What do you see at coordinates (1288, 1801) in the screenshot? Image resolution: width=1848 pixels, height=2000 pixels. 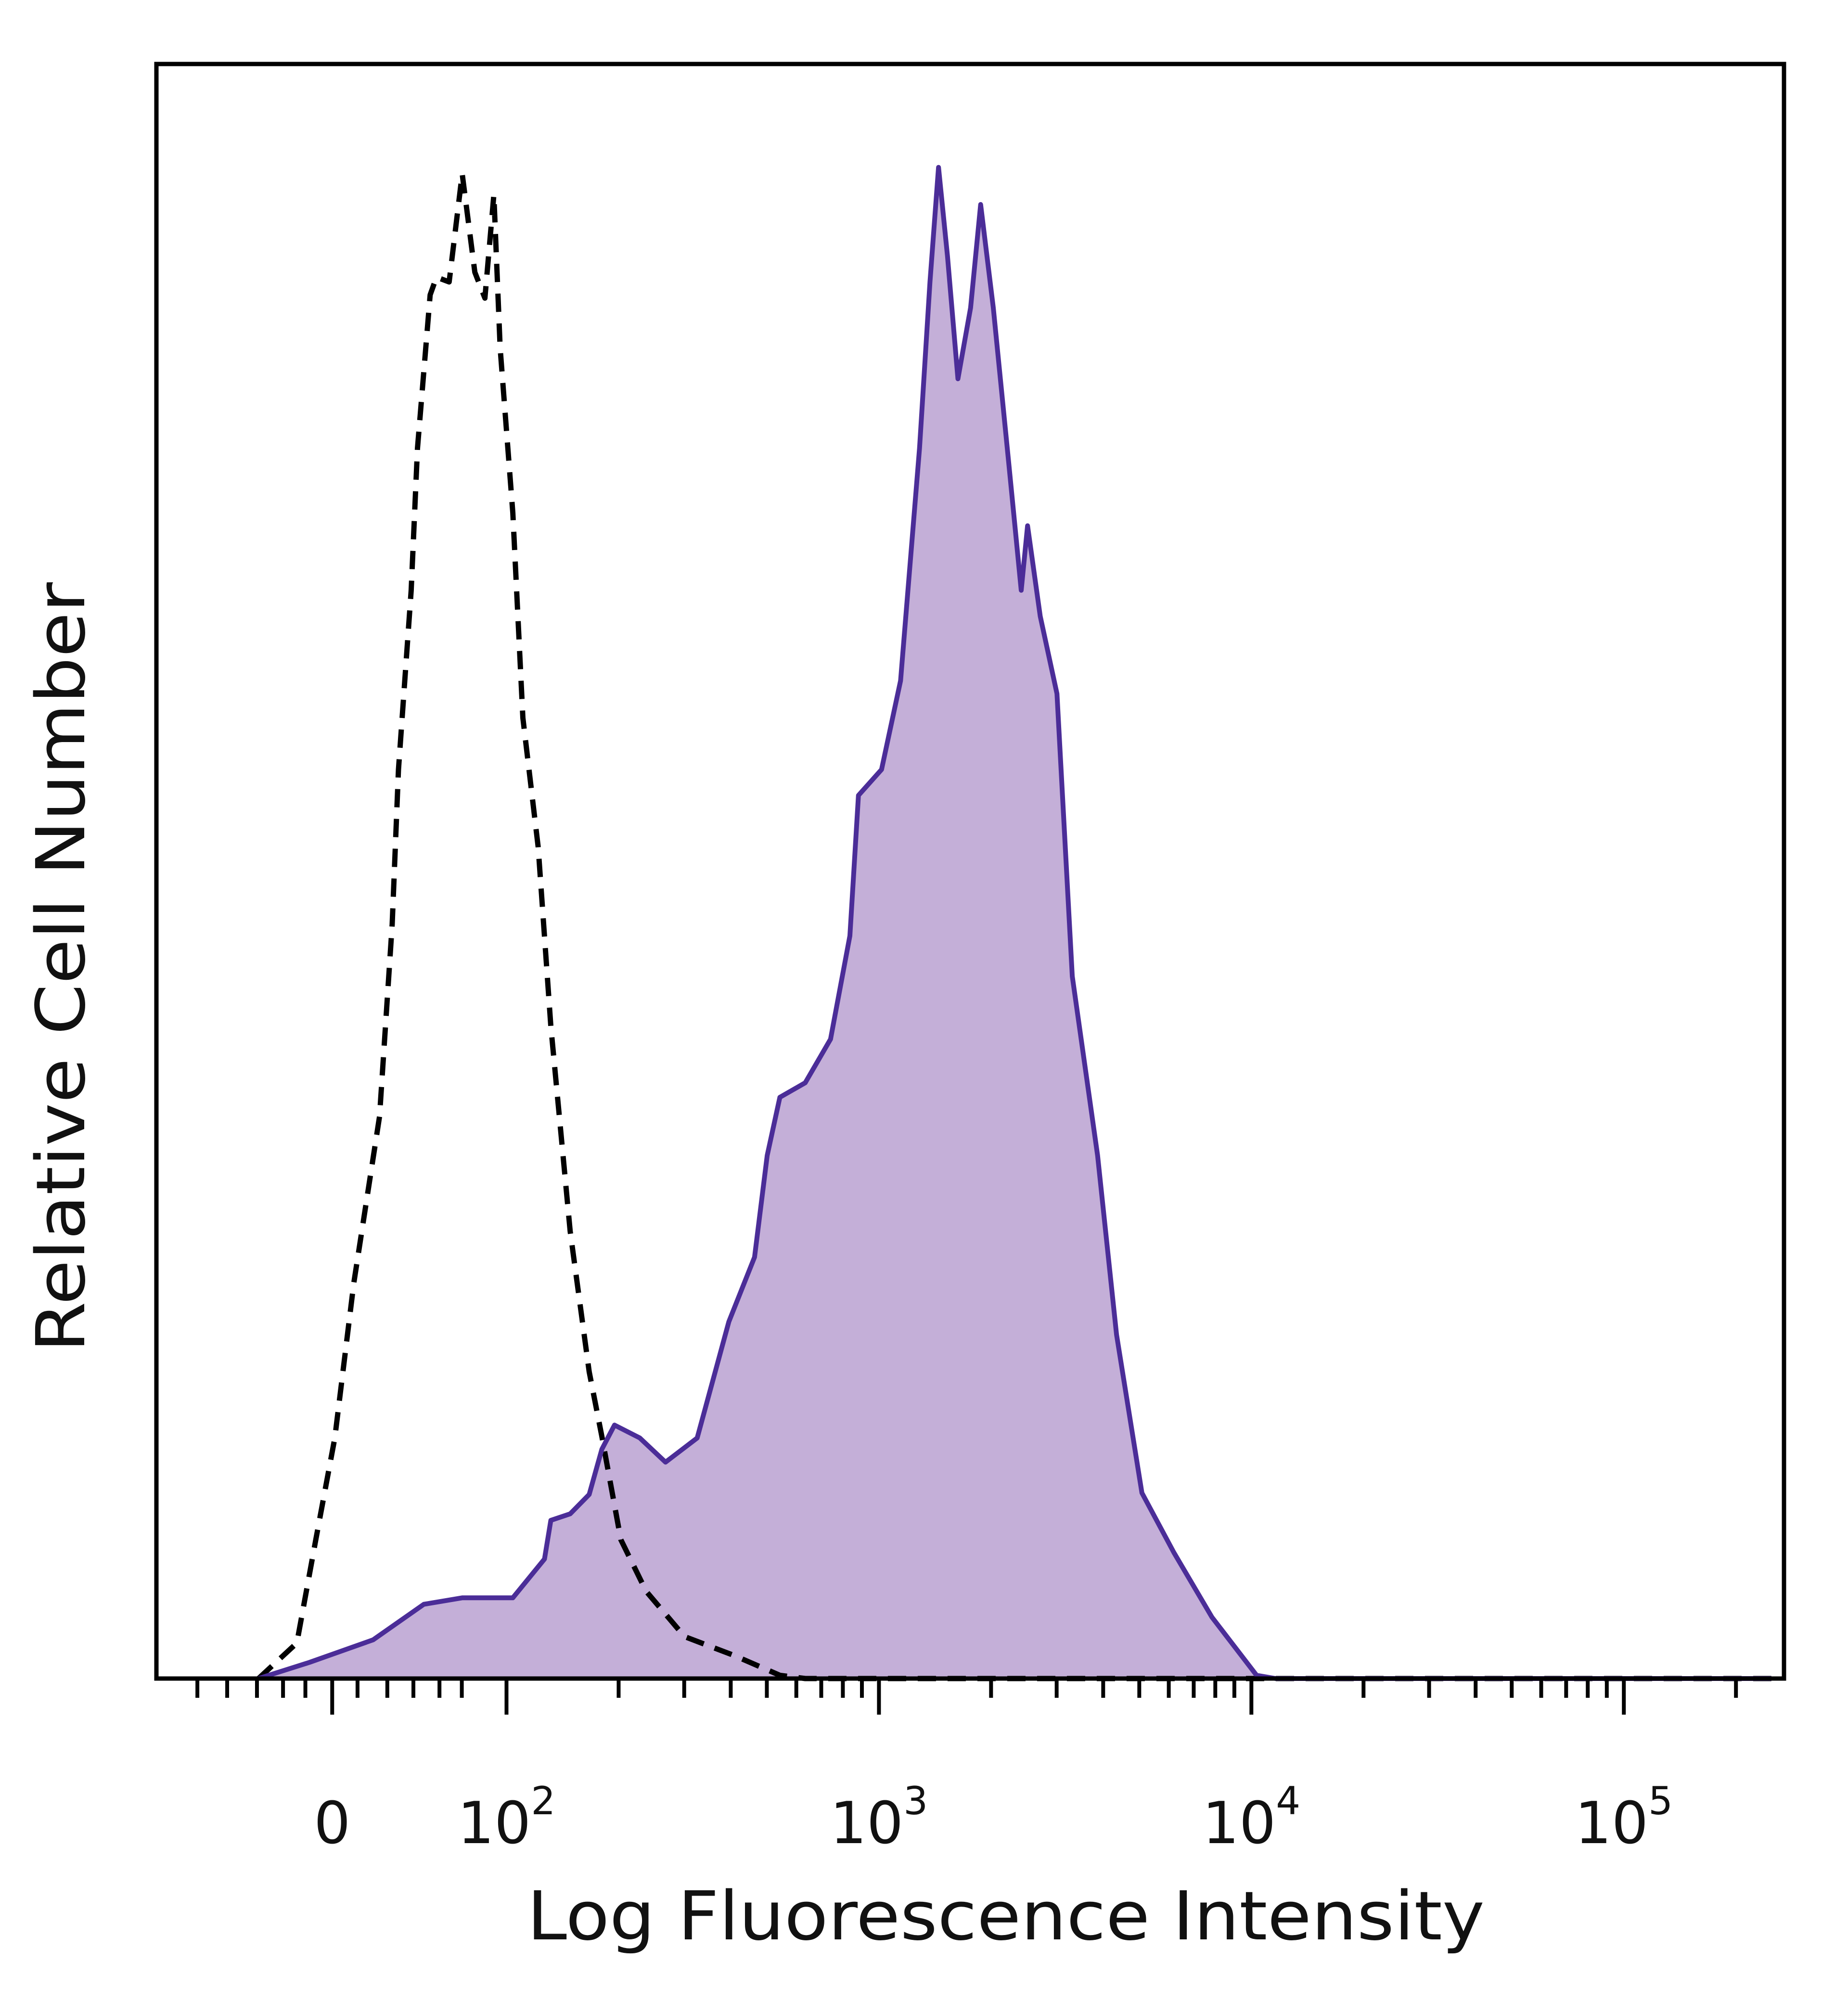 I see `x-tick-label-exponent: 4` at bounding box center [1288, 1801].